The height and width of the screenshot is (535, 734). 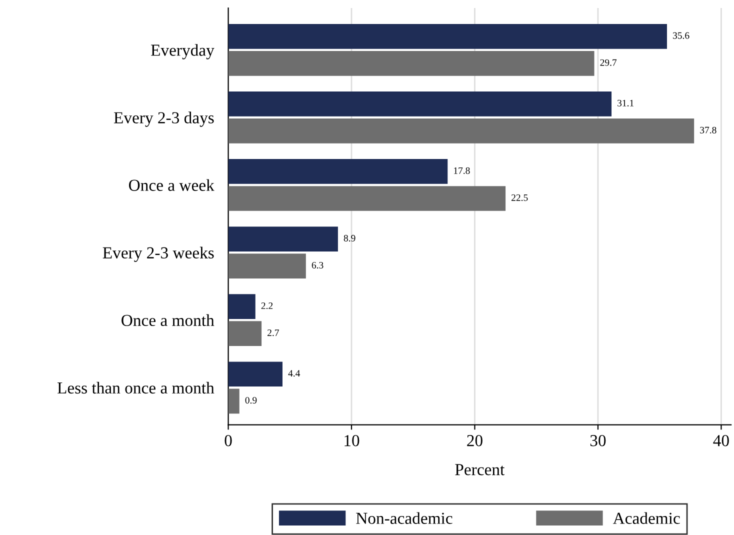 What do you see at coordinates (626, 103) in the screenshot?
I see `data-label: 31.1` at bounding box center [626, 103].